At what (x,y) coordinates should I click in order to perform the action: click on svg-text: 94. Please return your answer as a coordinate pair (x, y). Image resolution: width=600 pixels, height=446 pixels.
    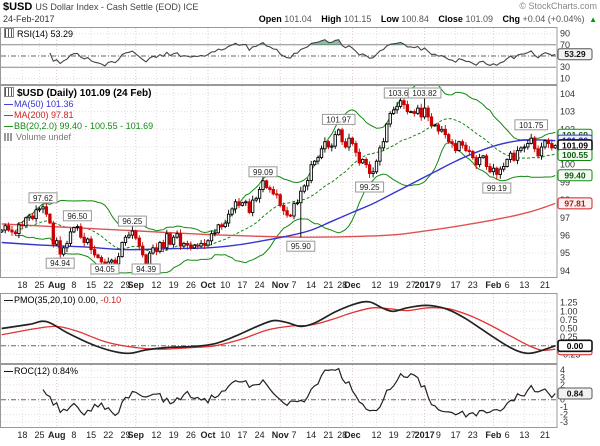
    Looking at the image, I should click on (565, 271).